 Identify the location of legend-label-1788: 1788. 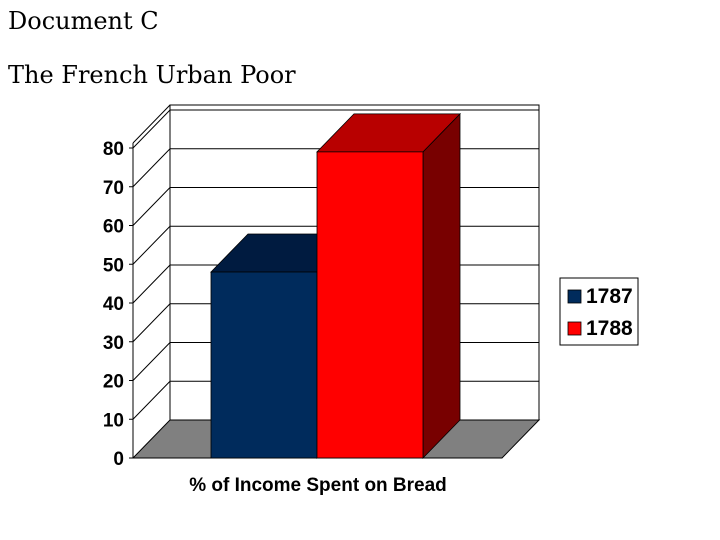
(609, 328).